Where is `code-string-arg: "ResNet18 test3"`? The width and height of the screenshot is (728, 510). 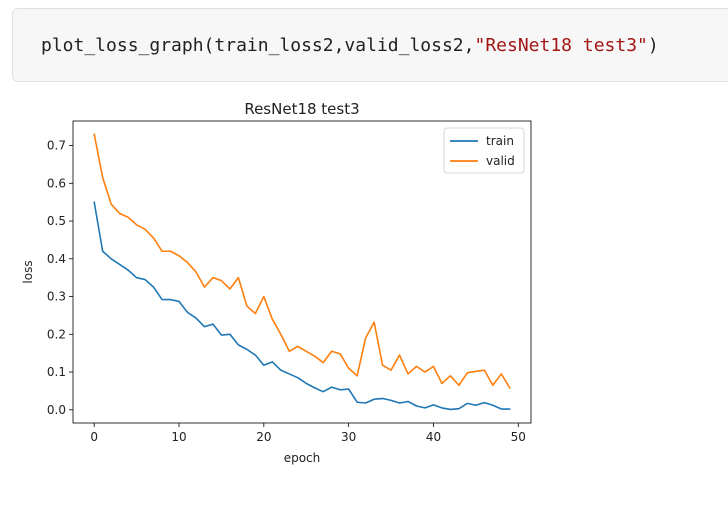 code-string-arg: "ResNet18 test3" is located at coordinates (561, 45).